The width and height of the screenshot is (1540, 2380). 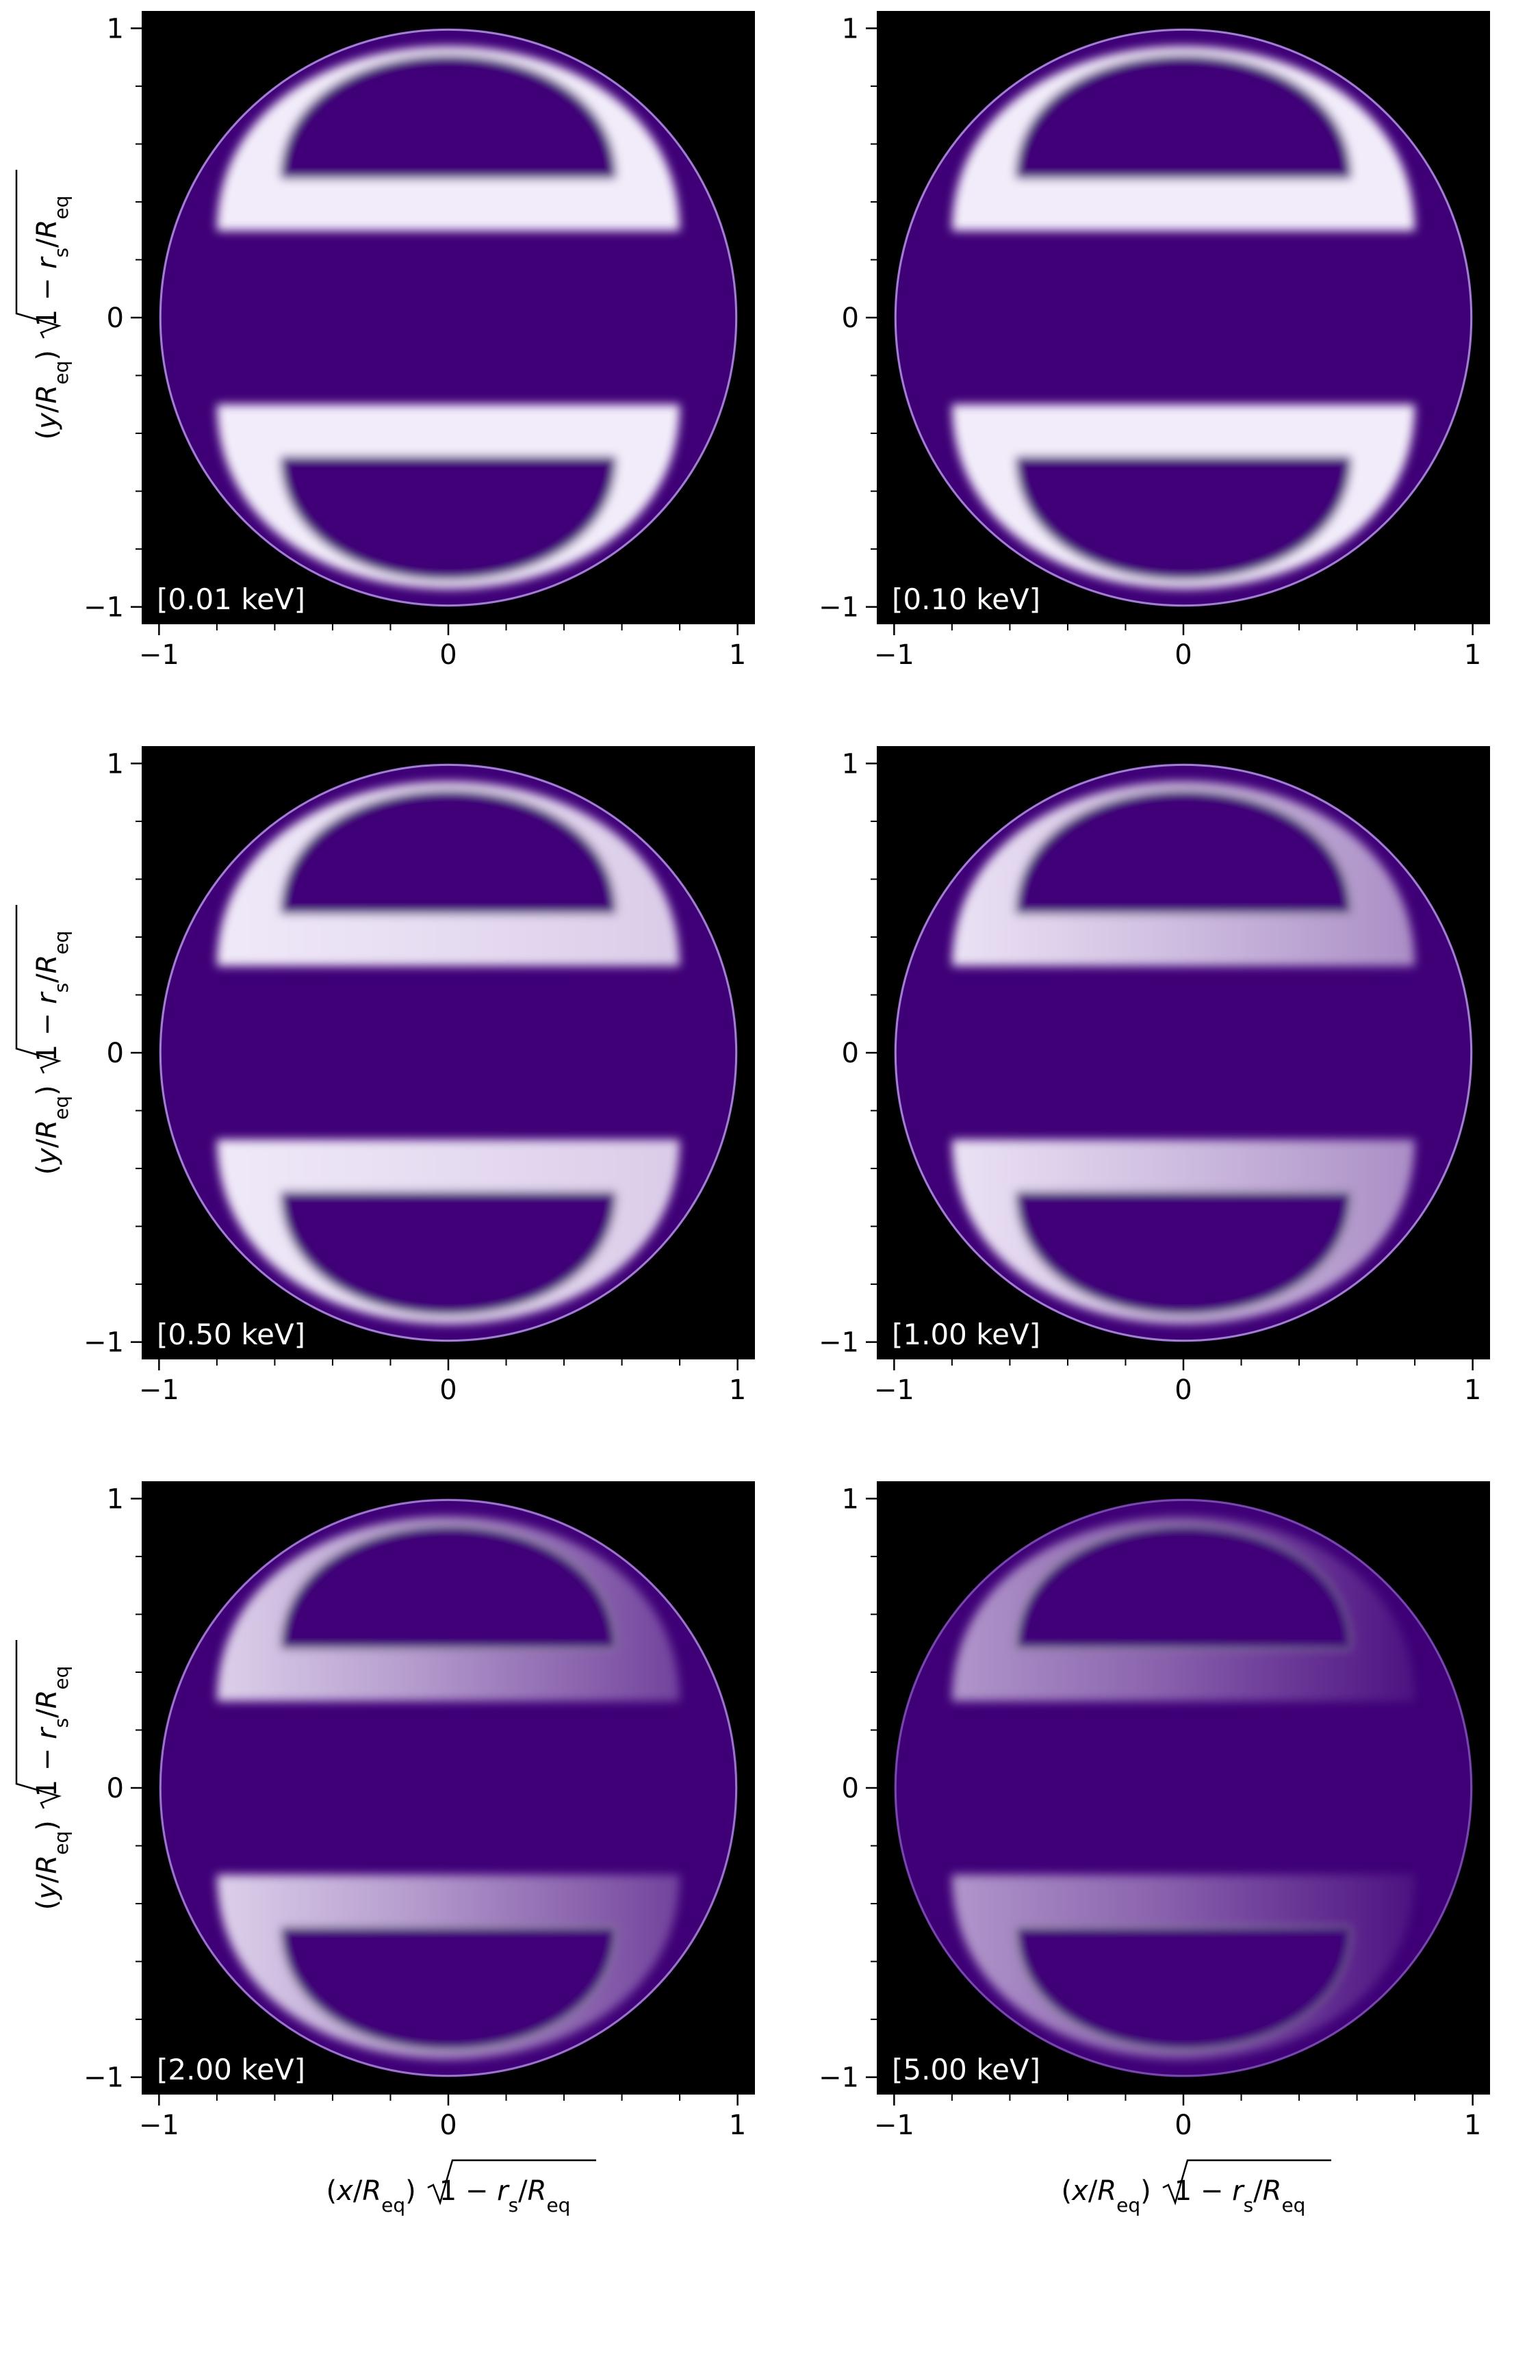 What do you see at coordinates (966, 599) in the screenshot?
I see `energy-label: [0.10 keV]` at bounding box center [966, 599].